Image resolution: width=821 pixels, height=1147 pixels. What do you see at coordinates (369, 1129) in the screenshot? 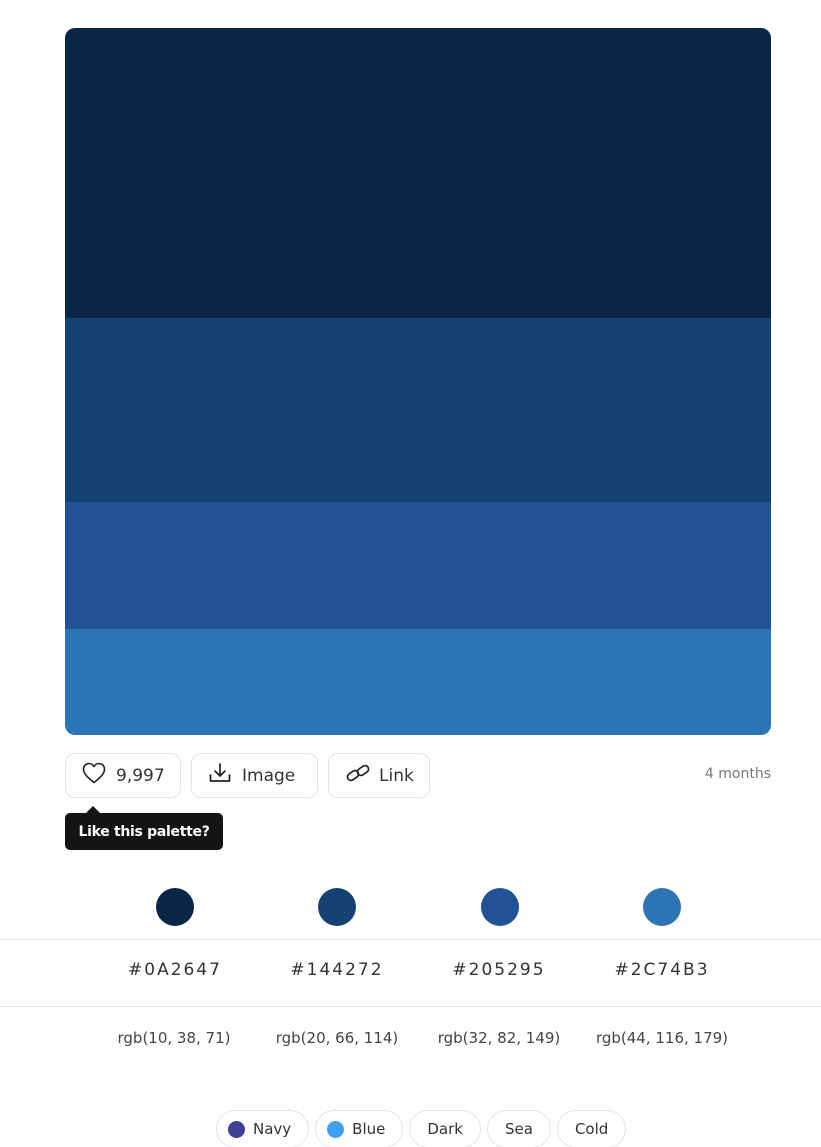
I see `tag-label: Blue` at bounding box center [369, 1129].